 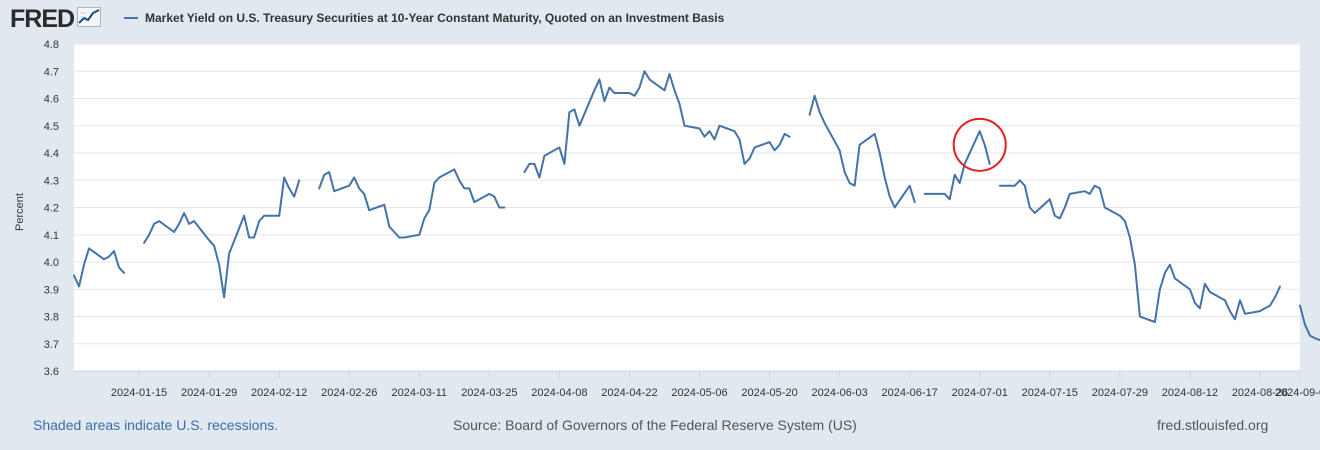 I want to click on y-axis: 3.6 3.7 3.8 3.9 4.0 4.1 4.2 4.3 4.4 4.5 4.6 4.7 4.8, so click(x=51, y=208).